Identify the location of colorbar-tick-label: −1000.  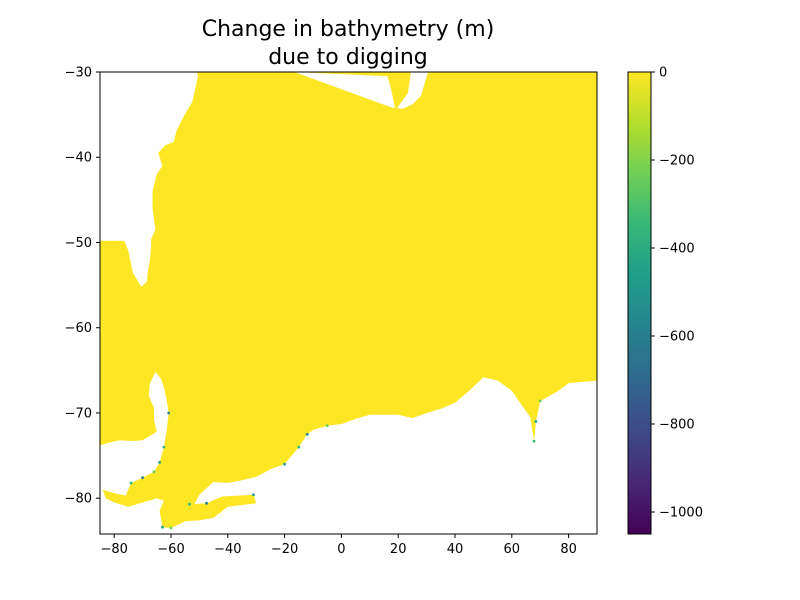
(681, 513).